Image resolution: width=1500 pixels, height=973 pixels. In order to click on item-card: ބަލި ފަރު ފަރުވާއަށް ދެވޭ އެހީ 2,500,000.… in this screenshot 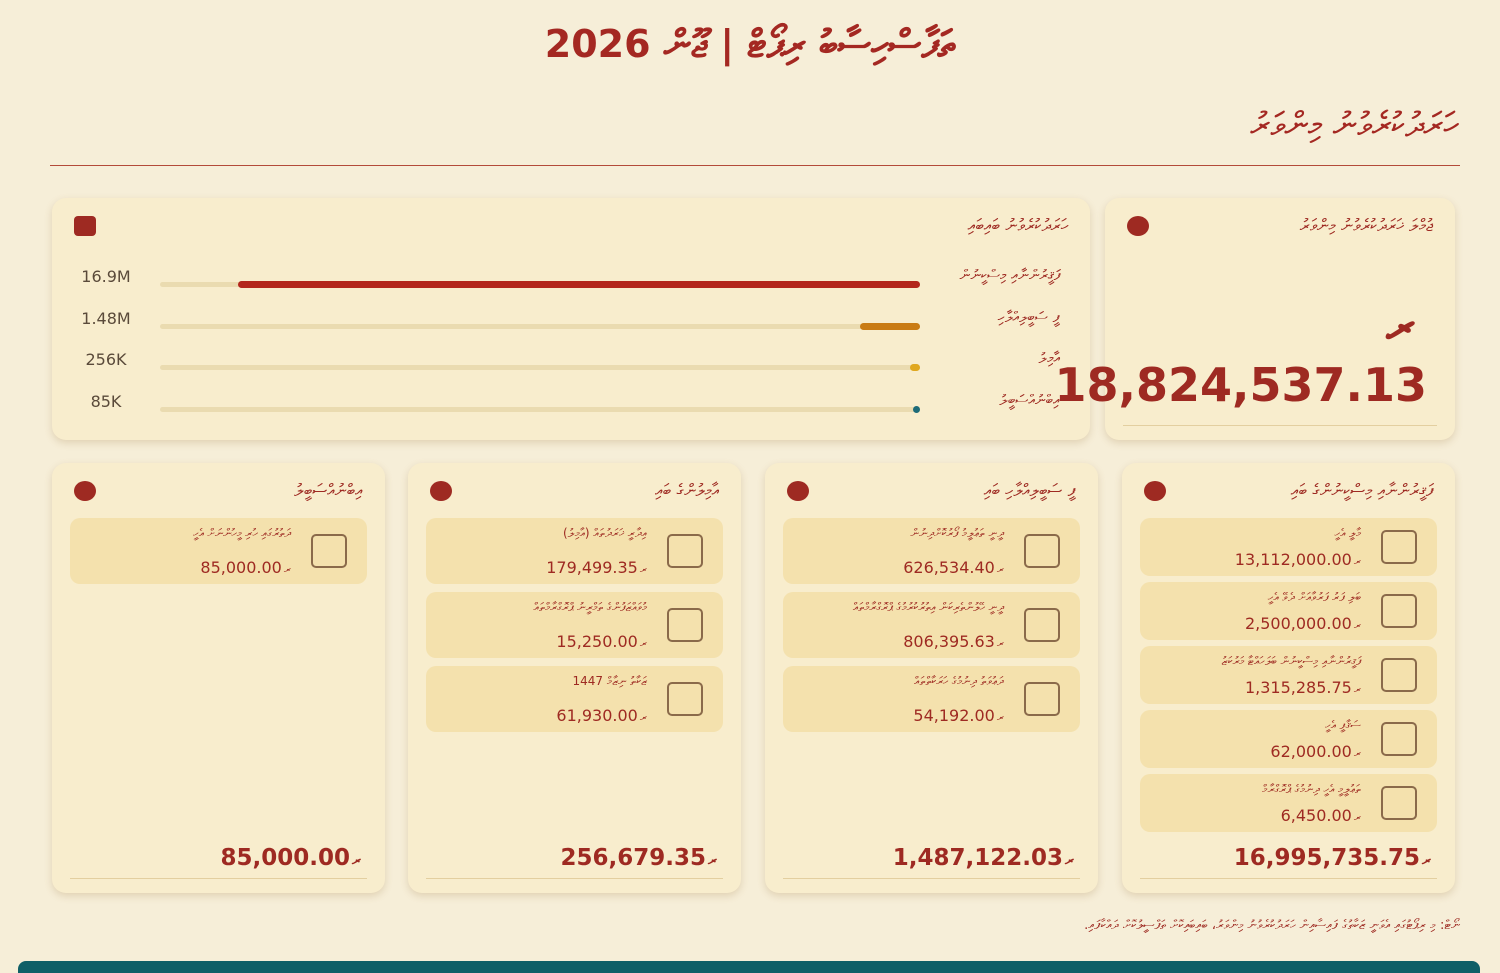, I will do `click(1288, 611)`.